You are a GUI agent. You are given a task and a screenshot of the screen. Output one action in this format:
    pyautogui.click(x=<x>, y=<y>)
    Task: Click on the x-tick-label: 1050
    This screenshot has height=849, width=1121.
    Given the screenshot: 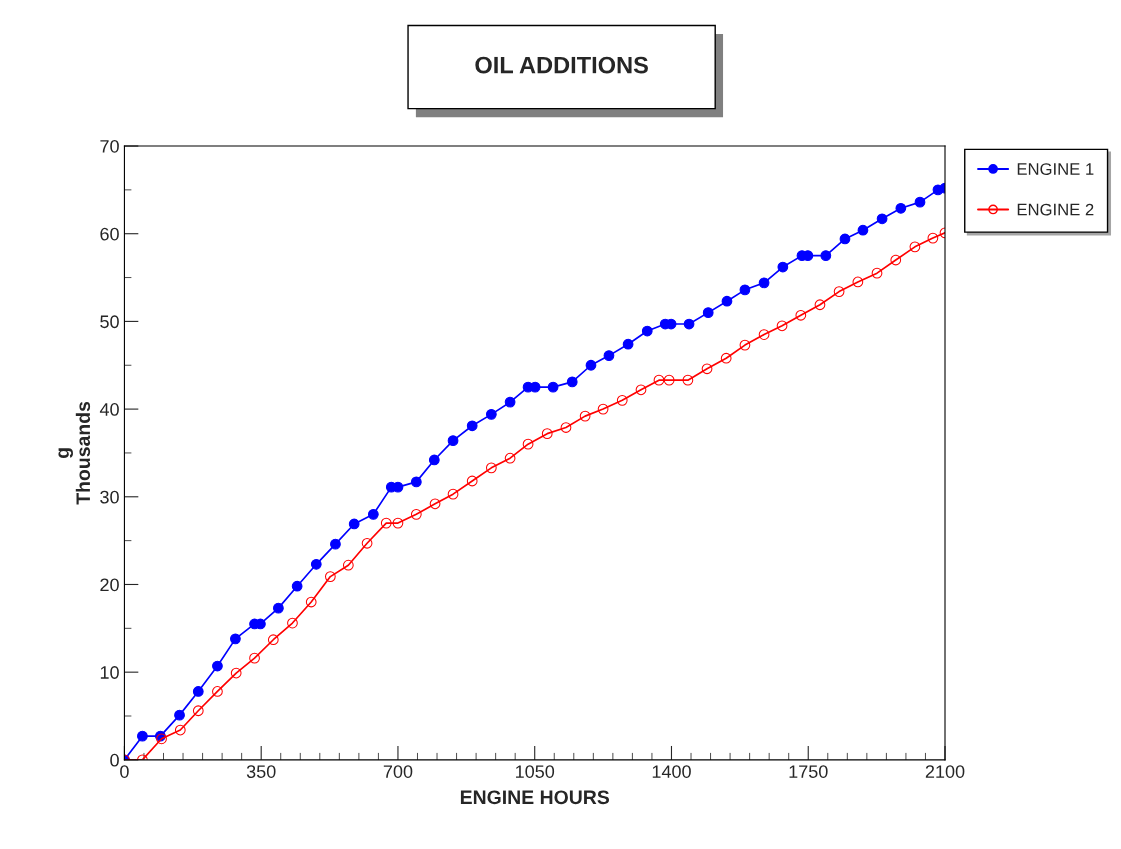 What is the action you would take?
    pyautogui.click(x=535, y=771)
    